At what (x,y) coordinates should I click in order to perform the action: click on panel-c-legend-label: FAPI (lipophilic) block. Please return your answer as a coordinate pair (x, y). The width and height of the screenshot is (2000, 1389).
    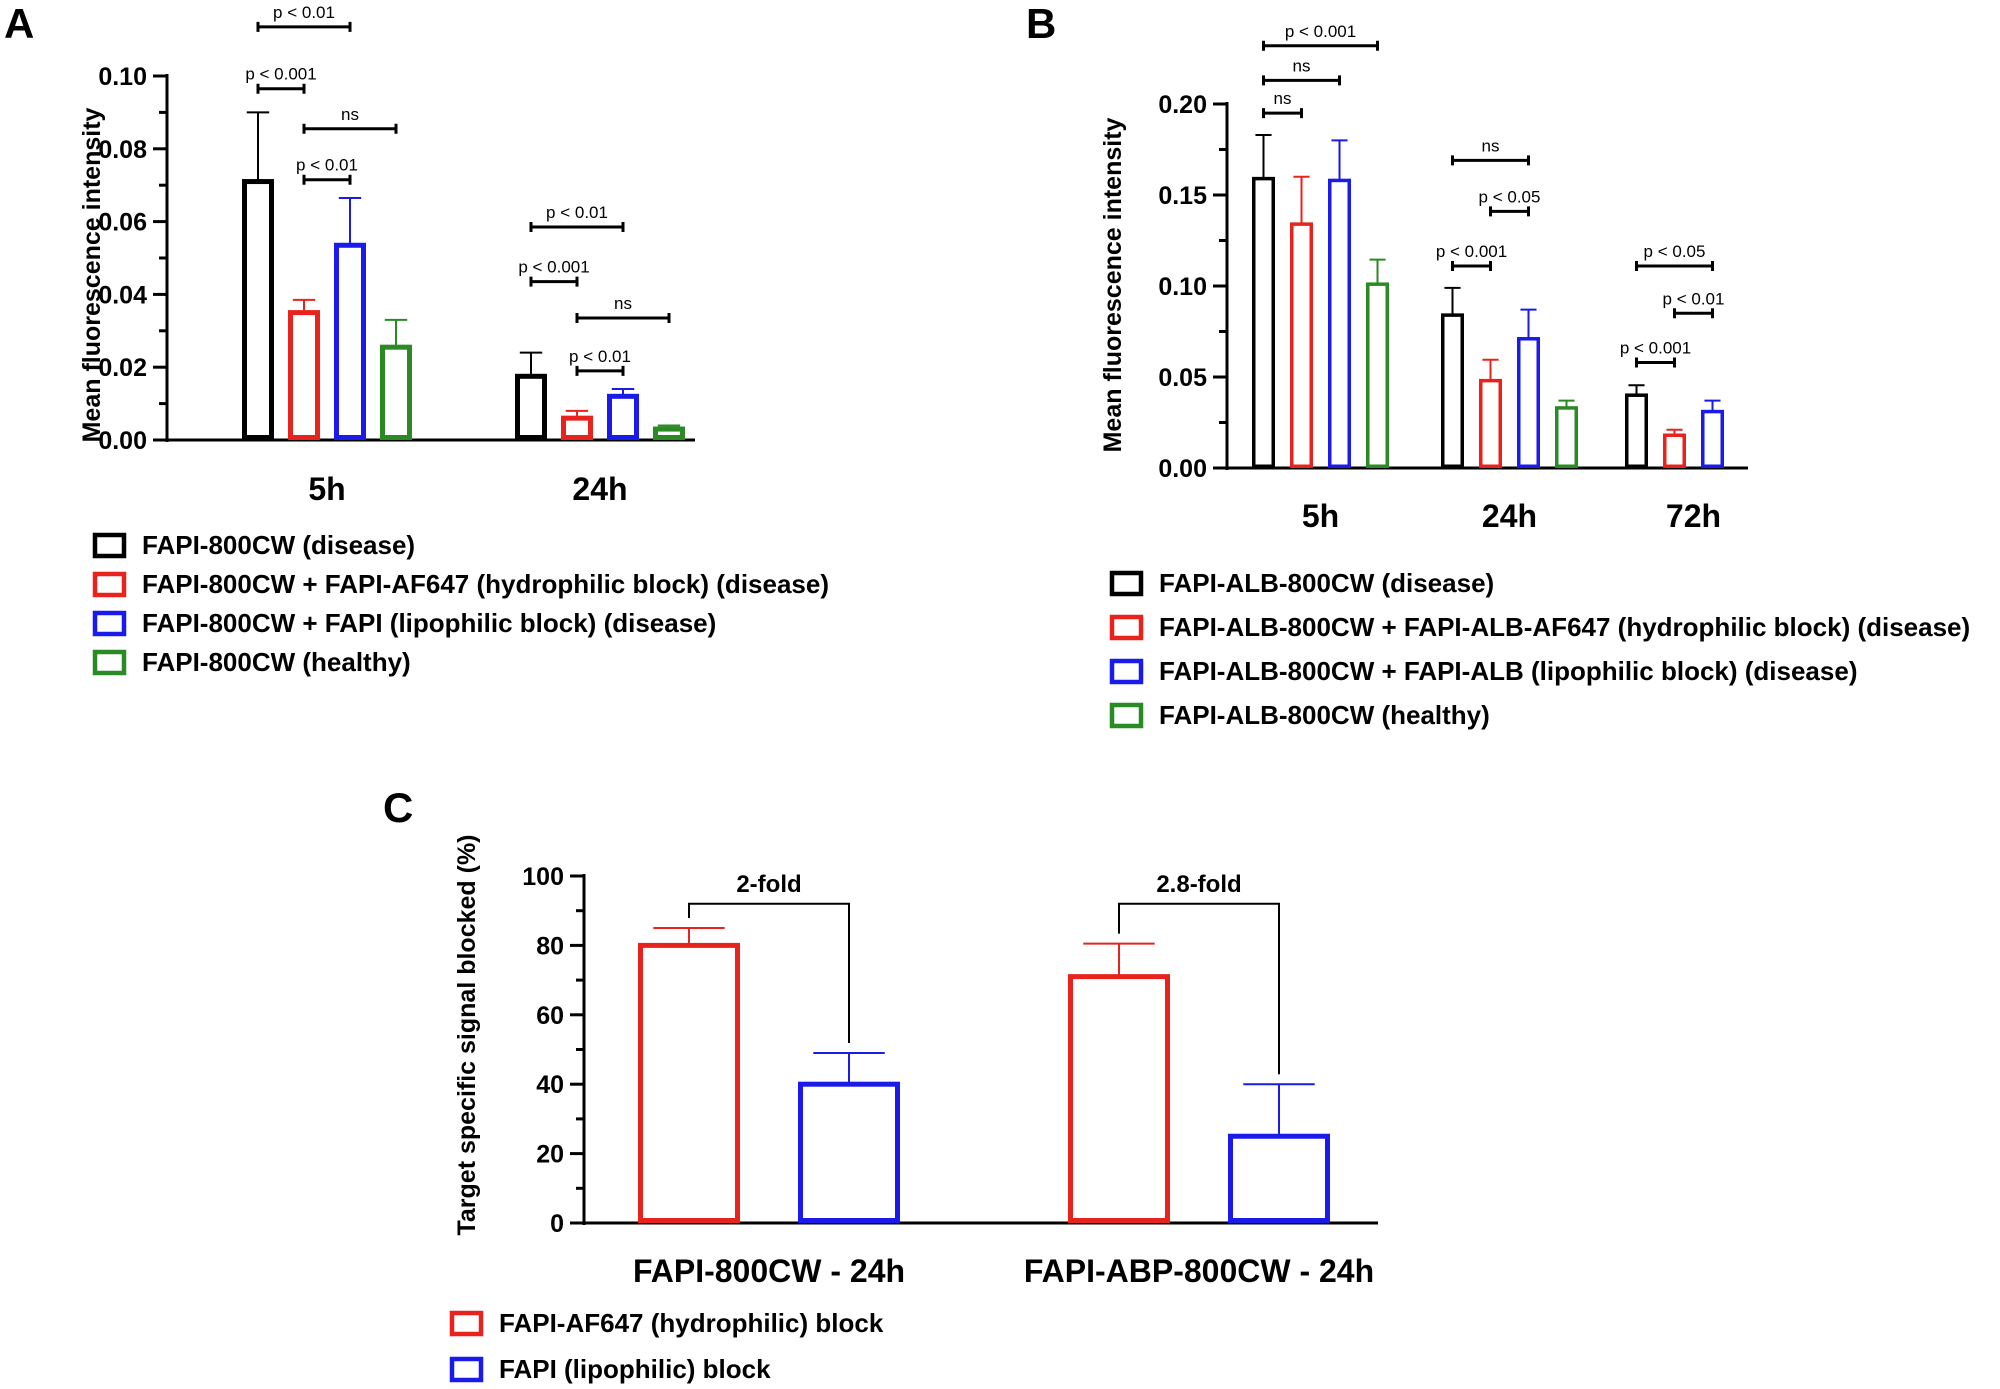
    Looking at the image, I should click on (635, 1369).